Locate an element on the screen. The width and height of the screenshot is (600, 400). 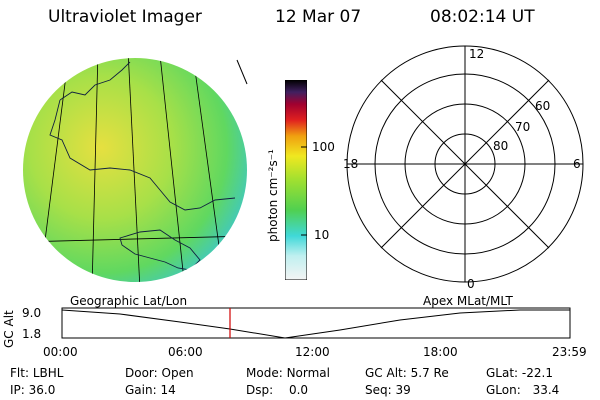
mlt-label-0: 0 is located at coordinates (471, 283).